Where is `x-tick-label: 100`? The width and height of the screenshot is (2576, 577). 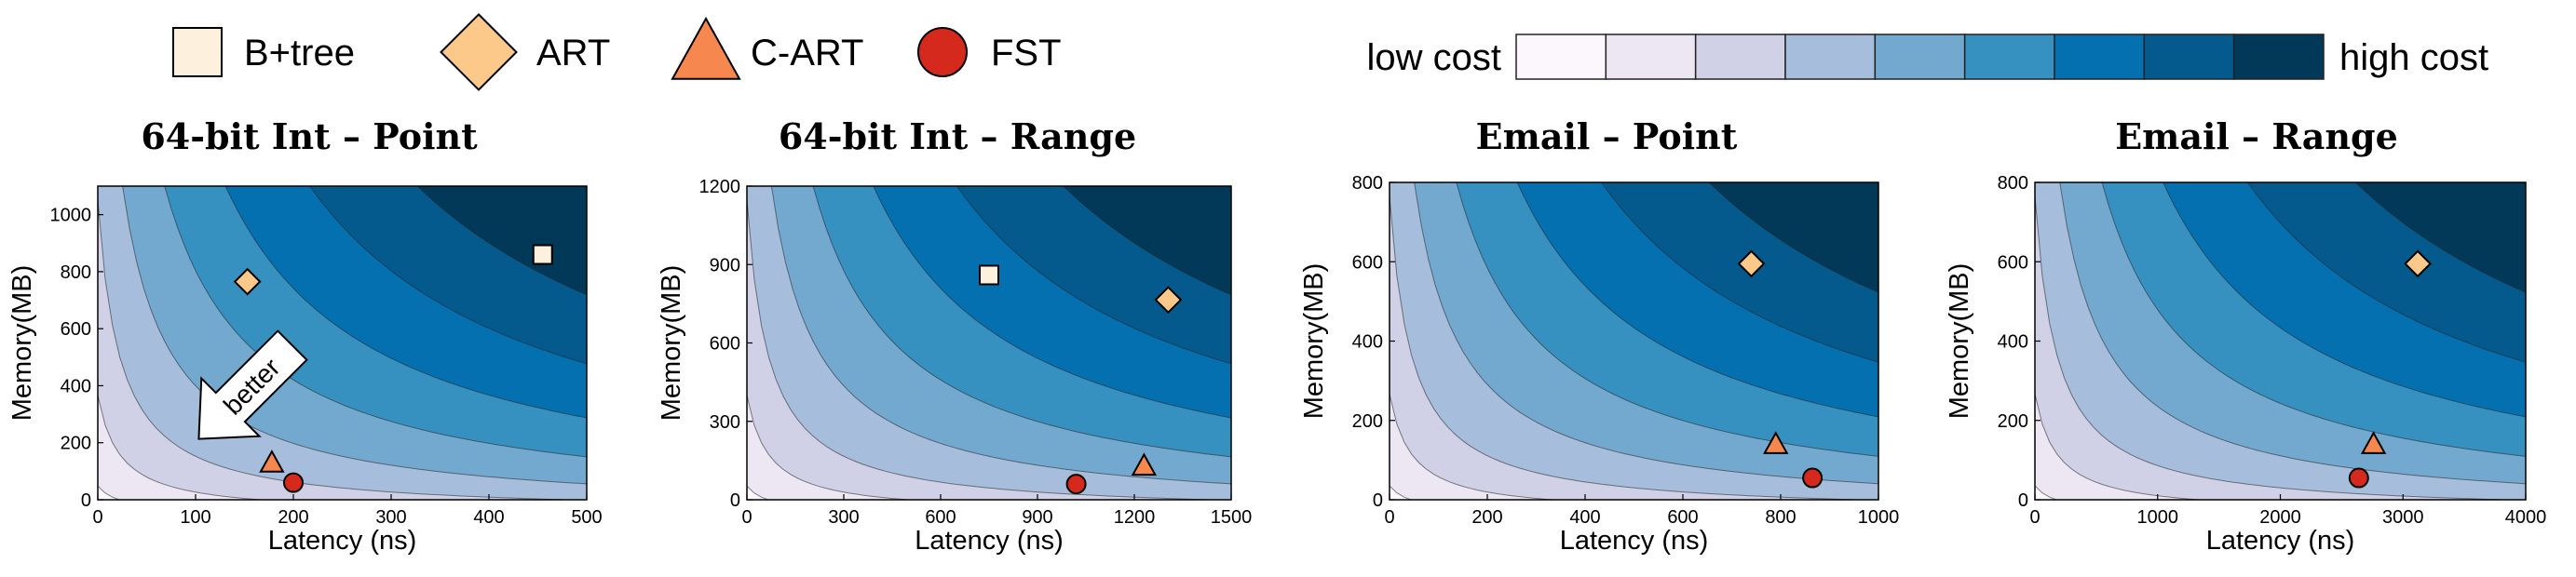 x-tick-label: 100 is located at coordinates (195, 517).